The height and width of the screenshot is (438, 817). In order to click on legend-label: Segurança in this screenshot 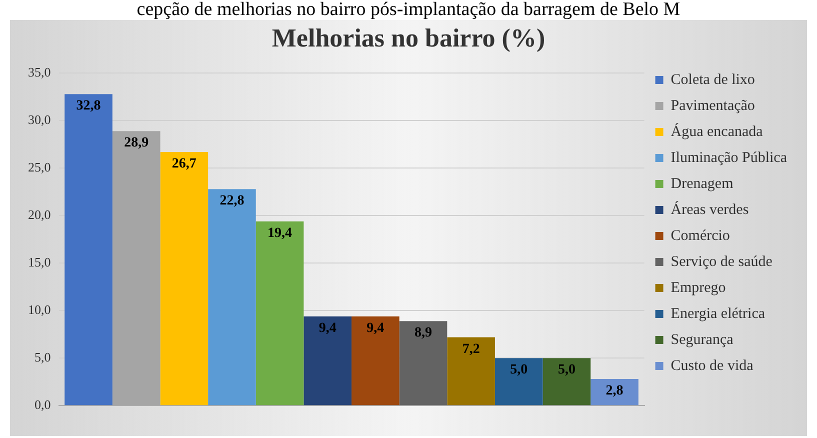, I will do `click(702, 340)`.